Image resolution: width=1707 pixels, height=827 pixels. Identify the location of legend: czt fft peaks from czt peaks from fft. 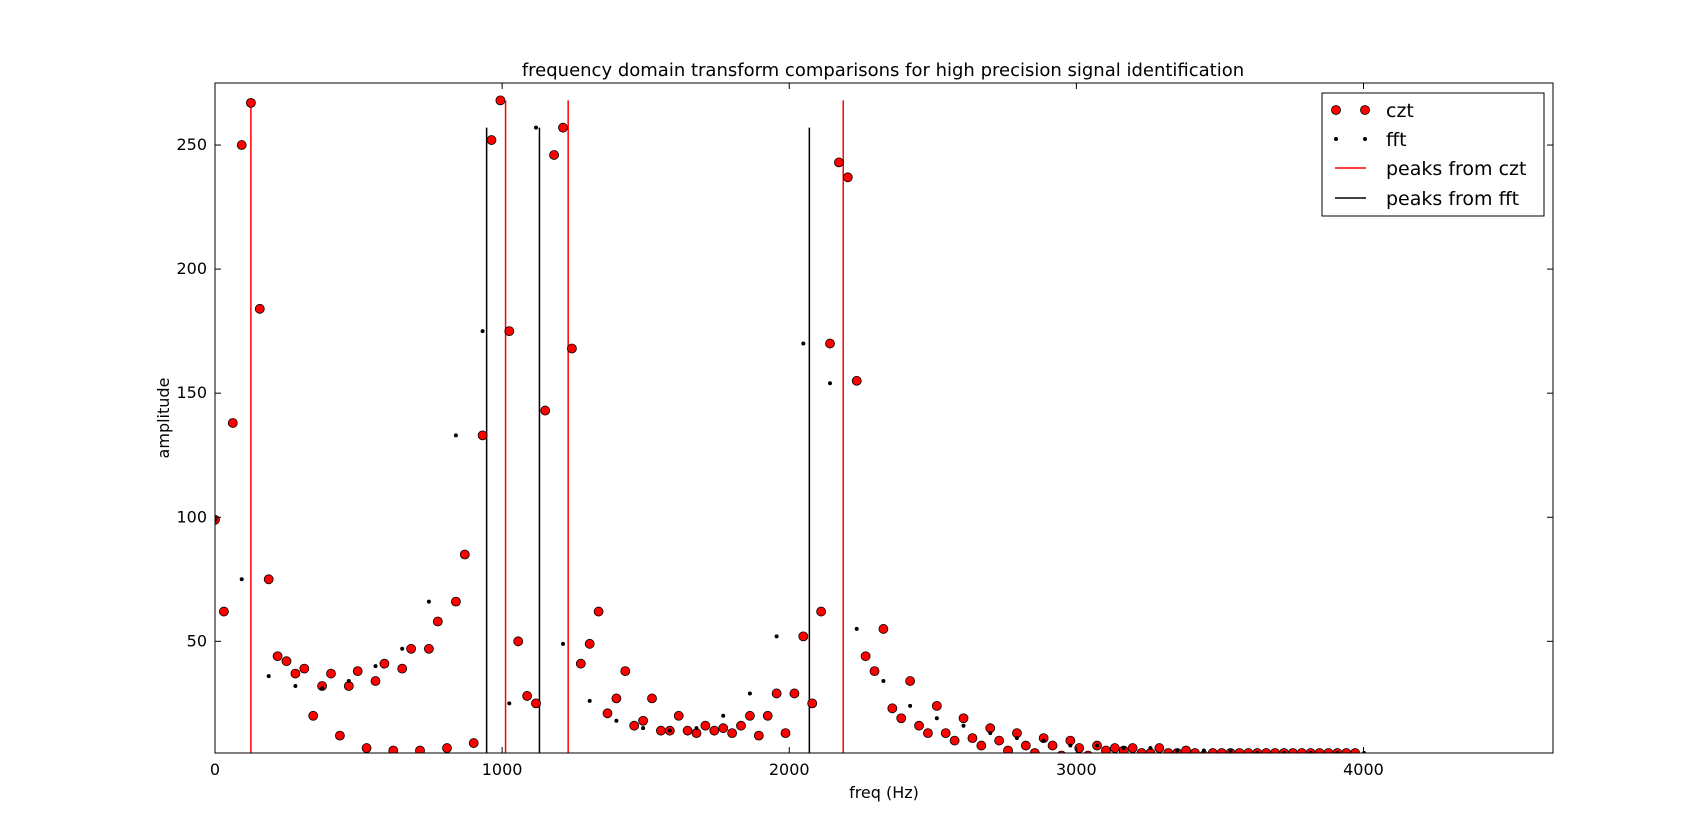
(1433, 154).